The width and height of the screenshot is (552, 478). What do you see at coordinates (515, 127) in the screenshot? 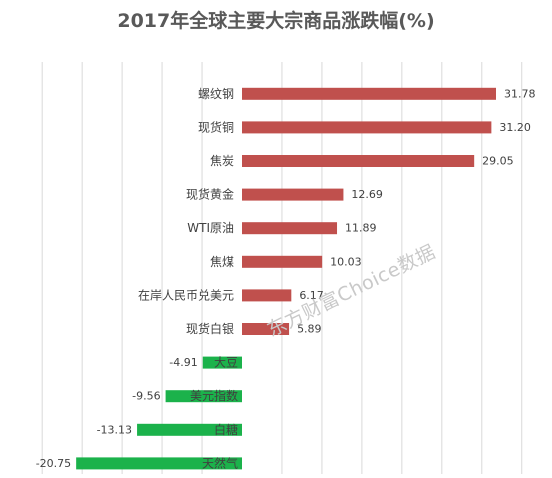
I see `value-label-1: 31.20` at bounding box center [515, 127].